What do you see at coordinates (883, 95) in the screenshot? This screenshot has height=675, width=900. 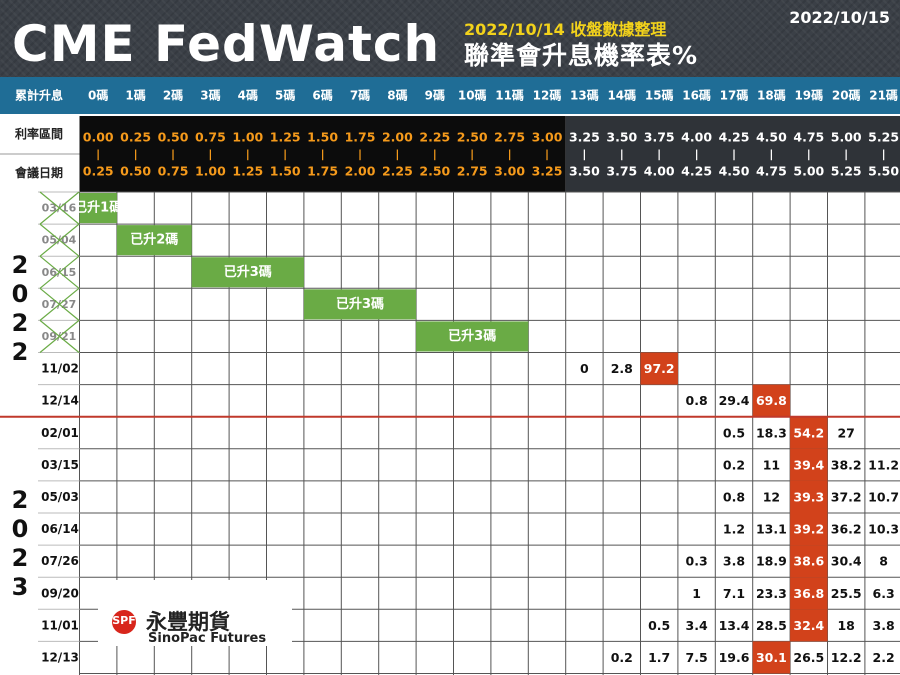 I see `hike-column-label: 21碼` at bounding box center [883, 95].